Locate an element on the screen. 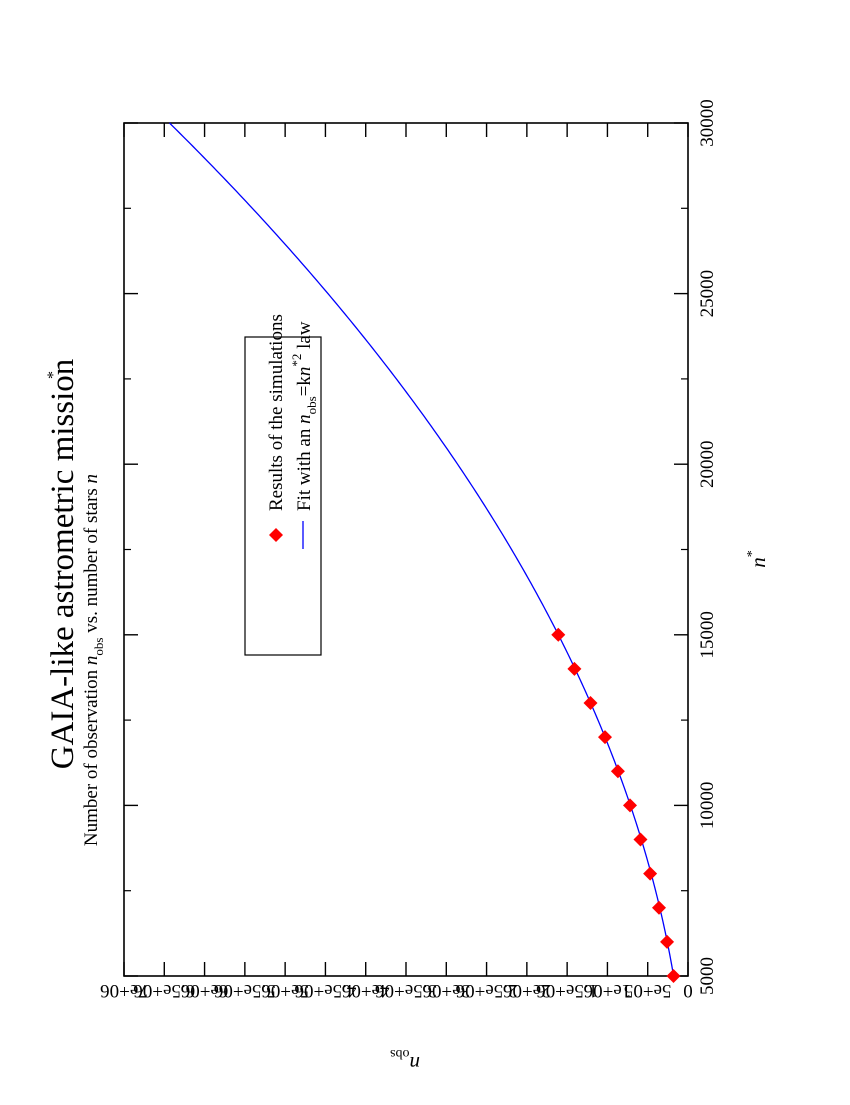  y-tick-label-group: 0 is located at coordinates (688, 990).